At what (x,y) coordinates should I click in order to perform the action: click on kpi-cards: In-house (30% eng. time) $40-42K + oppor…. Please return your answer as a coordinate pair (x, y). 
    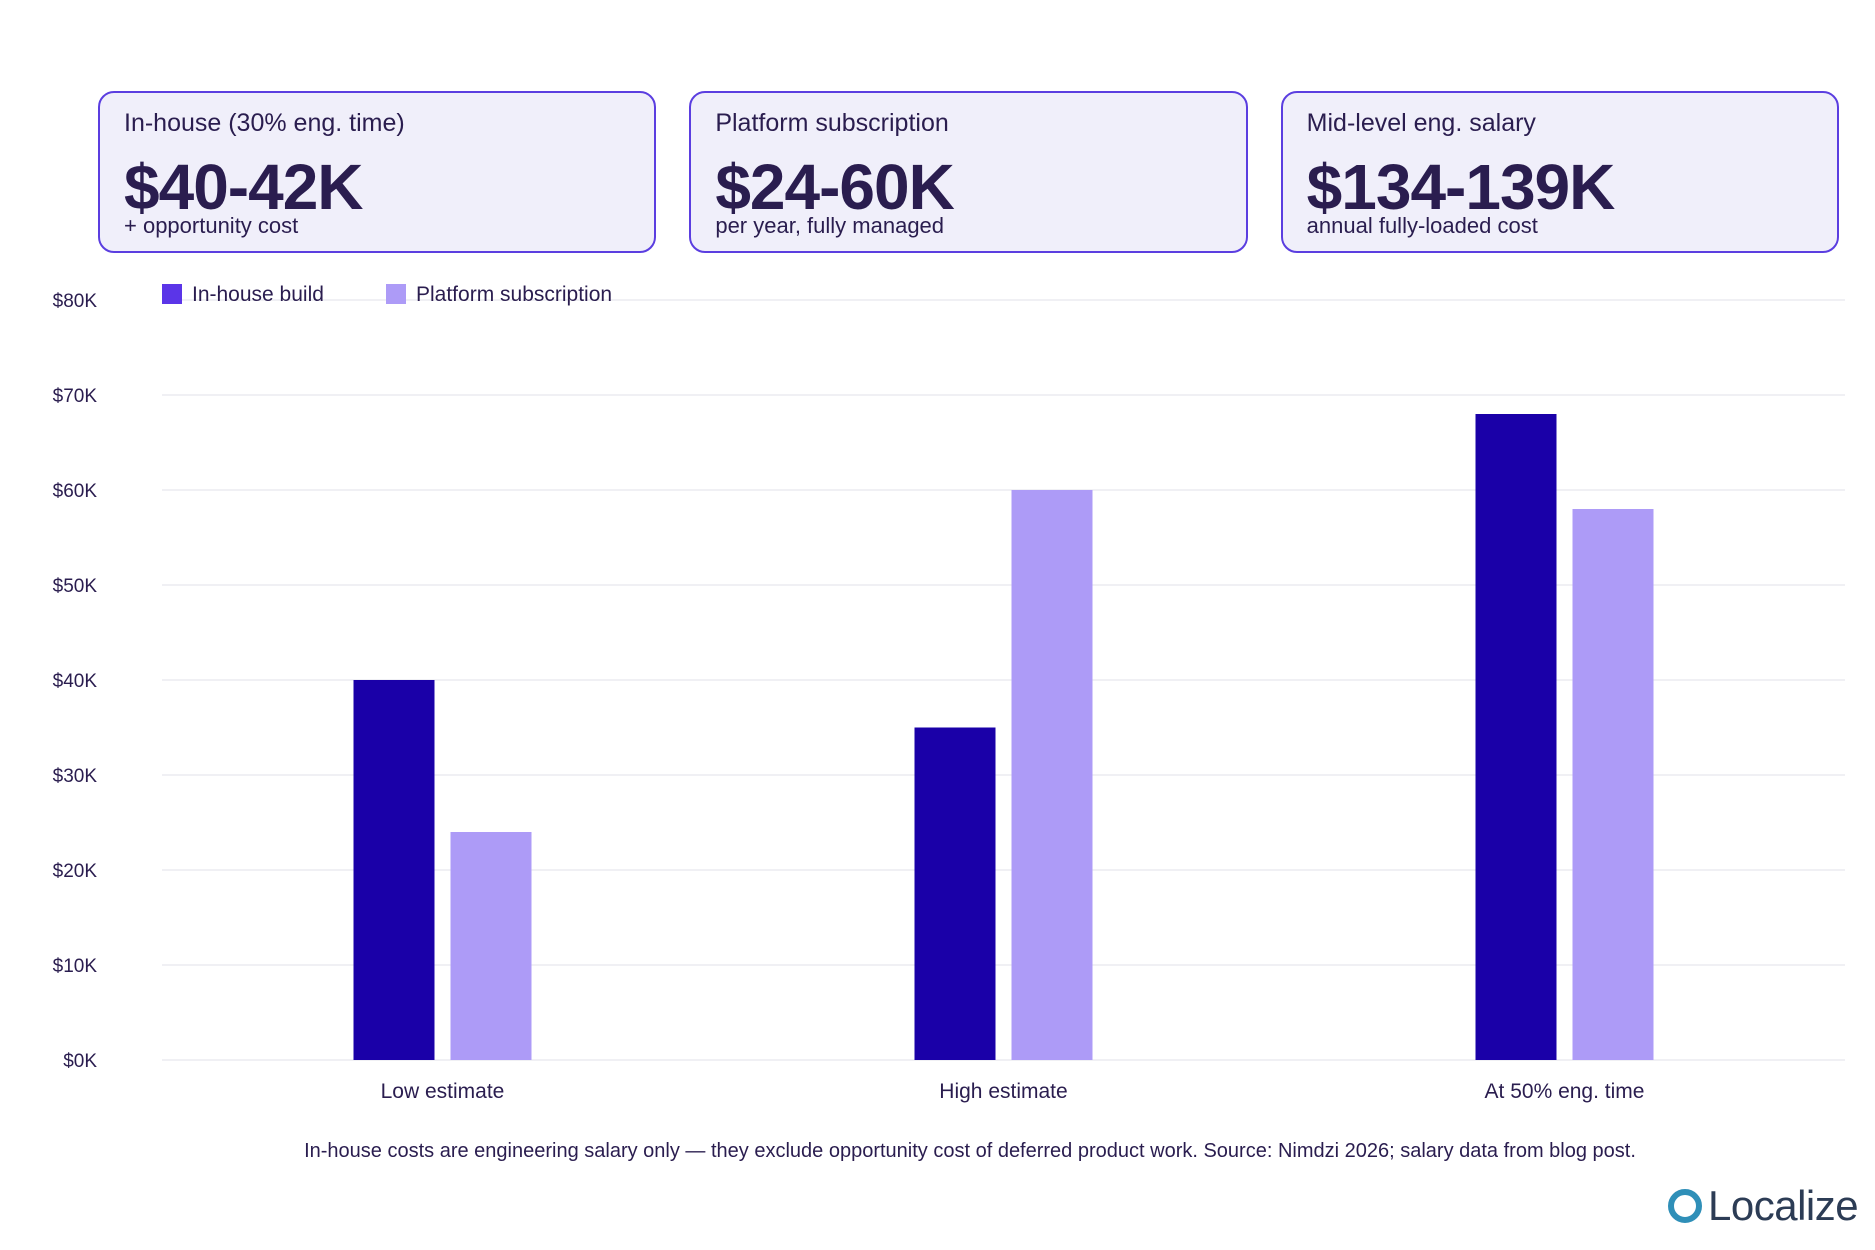
    Looking at the image, I should click on (968, 172).